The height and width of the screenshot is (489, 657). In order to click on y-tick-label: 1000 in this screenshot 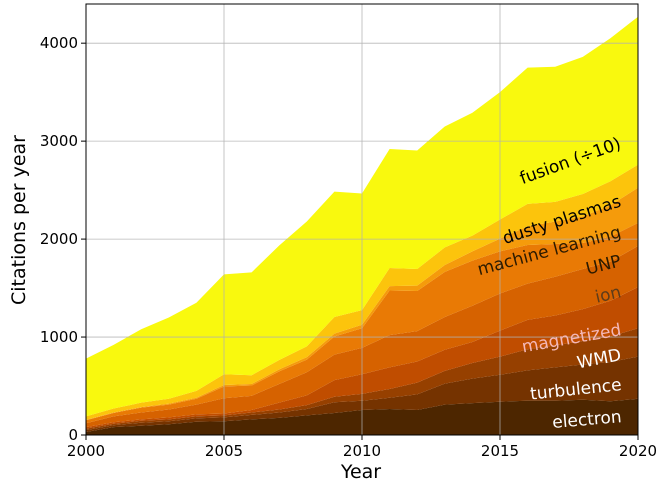, I will do `click(59, 337)`.